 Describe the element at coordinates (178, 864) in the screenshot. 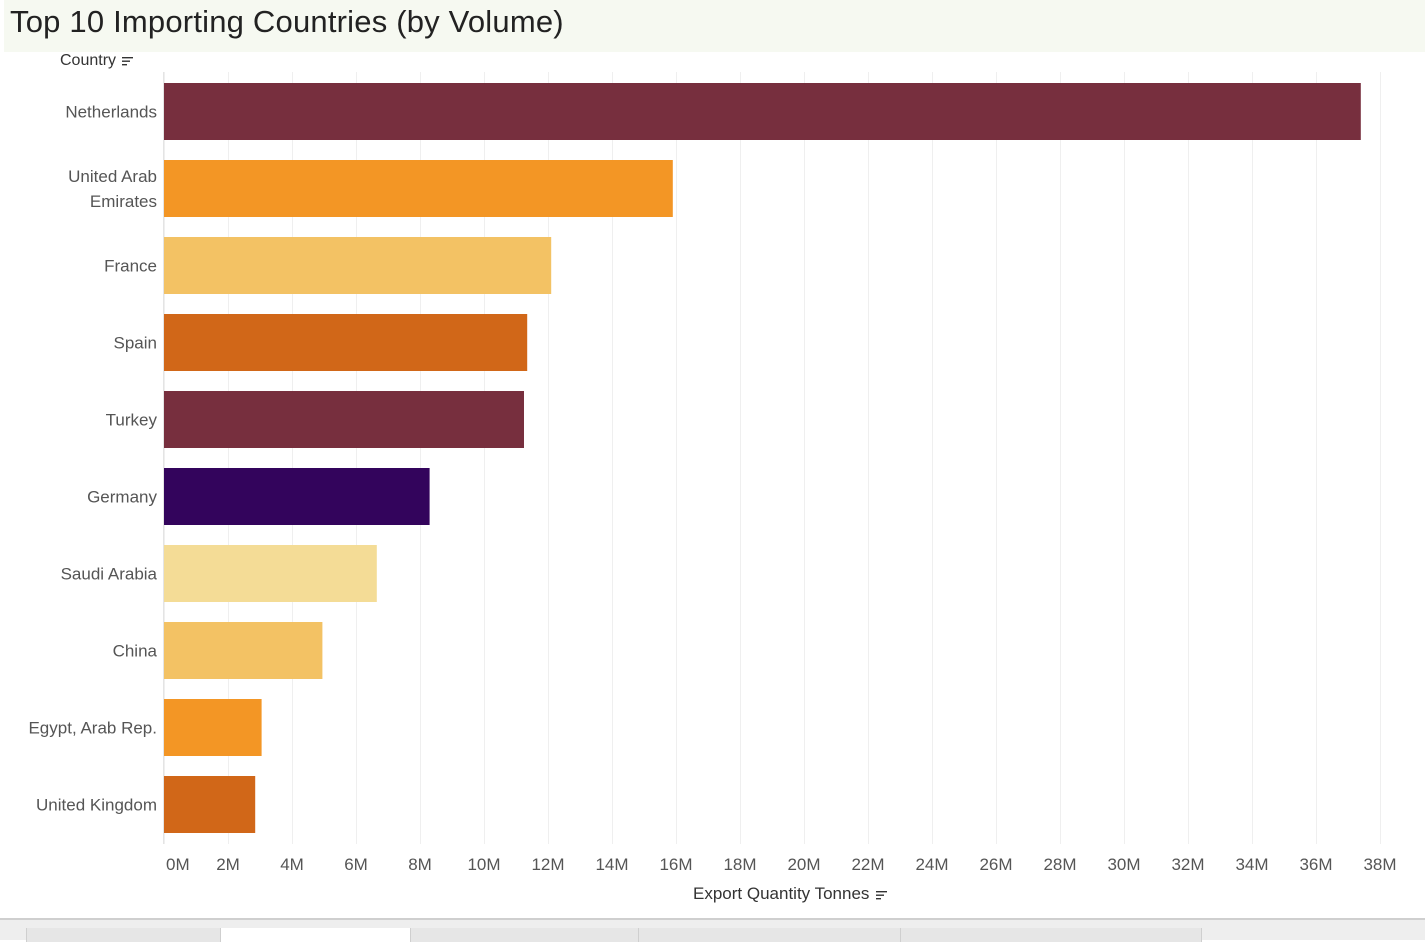

I see `x-tick-label: 0M` at that location.